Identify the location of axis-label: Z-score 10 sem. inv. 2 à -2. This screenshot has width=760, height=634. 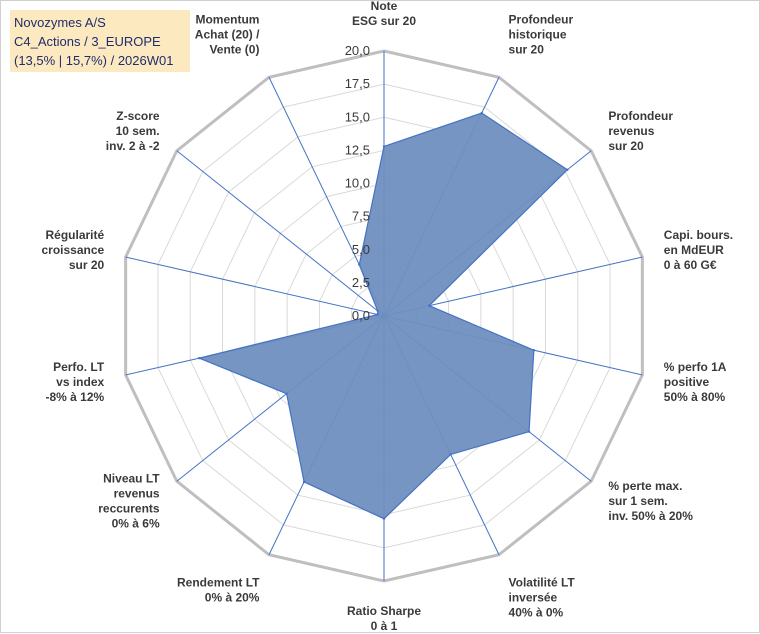
(133, 131).